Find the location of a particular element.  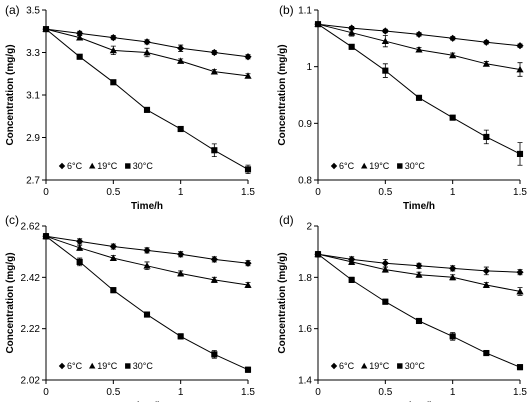

y-tick-label: 2 is located at coordinates (309, 227).